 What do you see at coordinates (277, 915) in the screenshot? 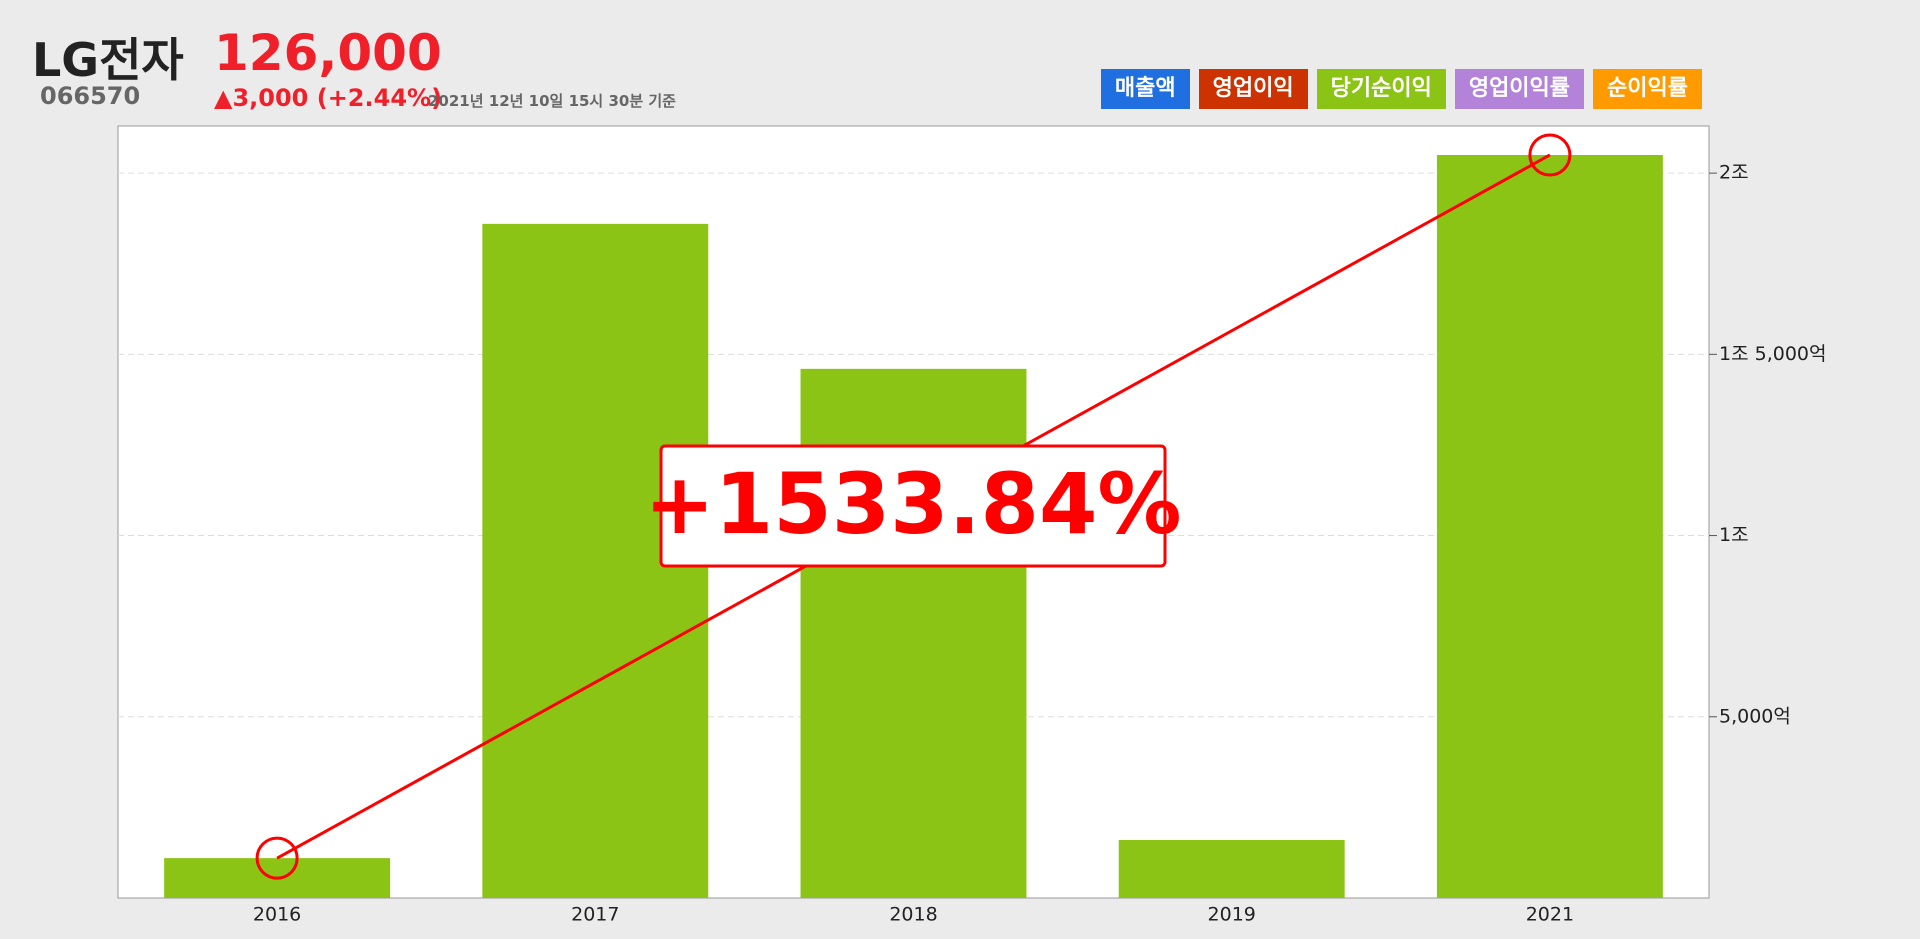
I see `x-tick-label: 2016` at bounding box center [277, 915].